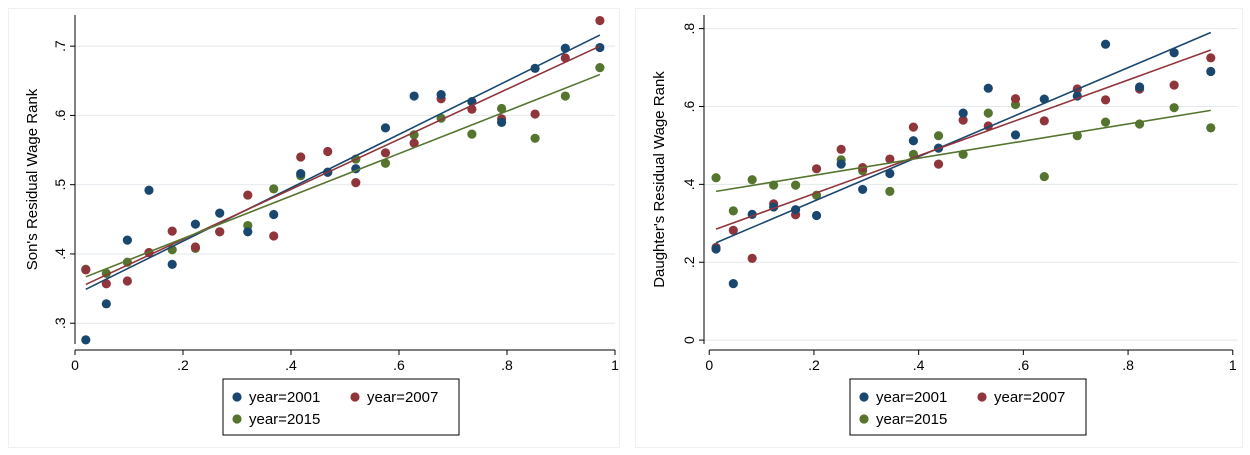 Image resolution: width=1250 pixels, height=455 pixels. Describe the element at coordinates (60, 254) in the screenshot. I see `y-tick-label: .4` at that location.